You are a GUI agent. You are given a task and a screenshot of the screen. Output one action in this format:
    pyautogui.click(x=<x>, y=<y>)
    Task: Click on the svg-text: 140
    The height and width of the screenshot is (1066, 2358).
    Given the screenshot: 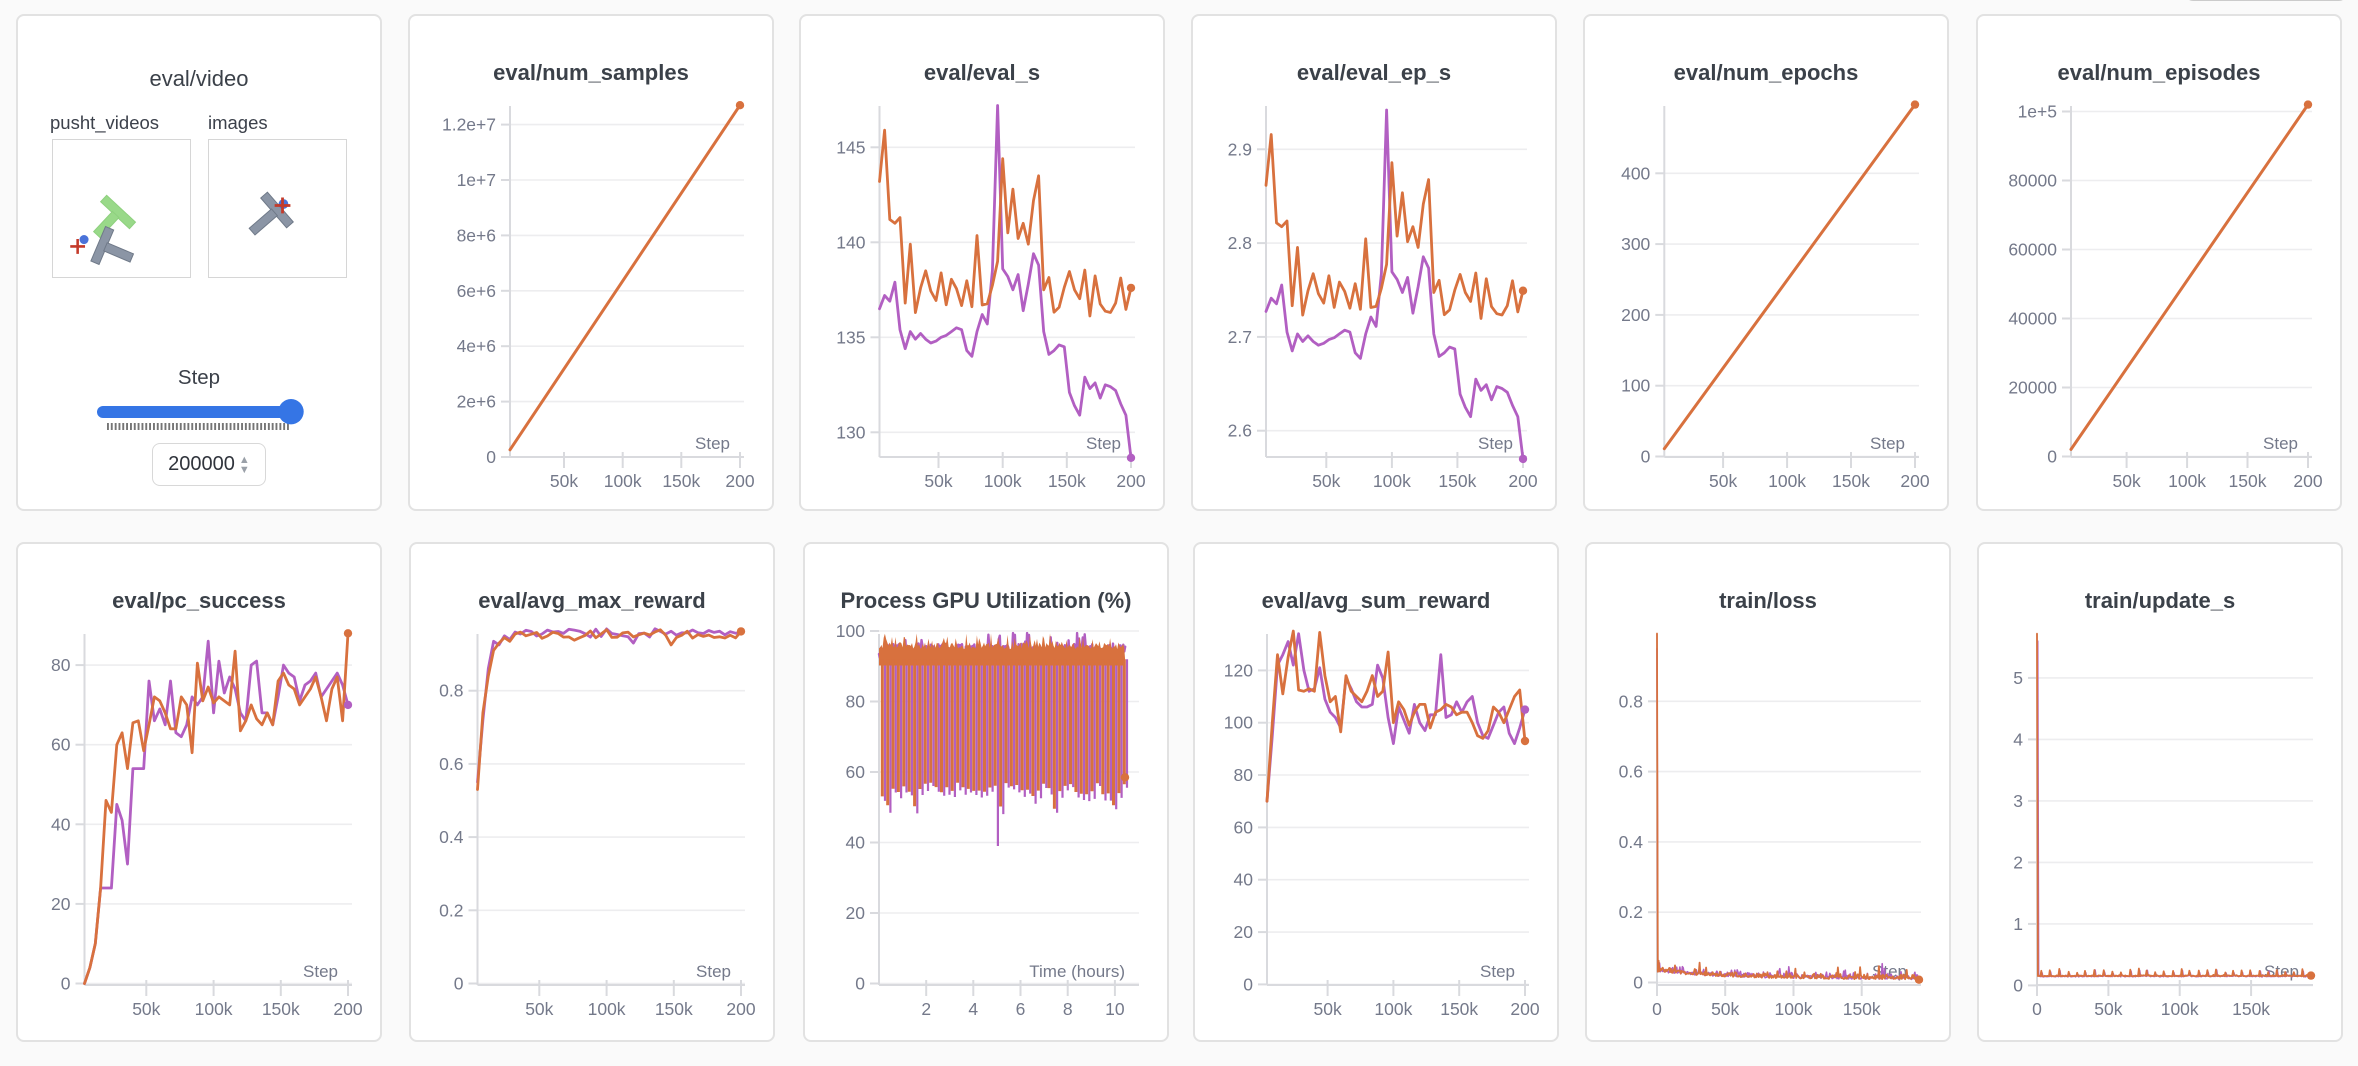 What is the action you would take?
    pyautogui.click(x=850, y=242)
    